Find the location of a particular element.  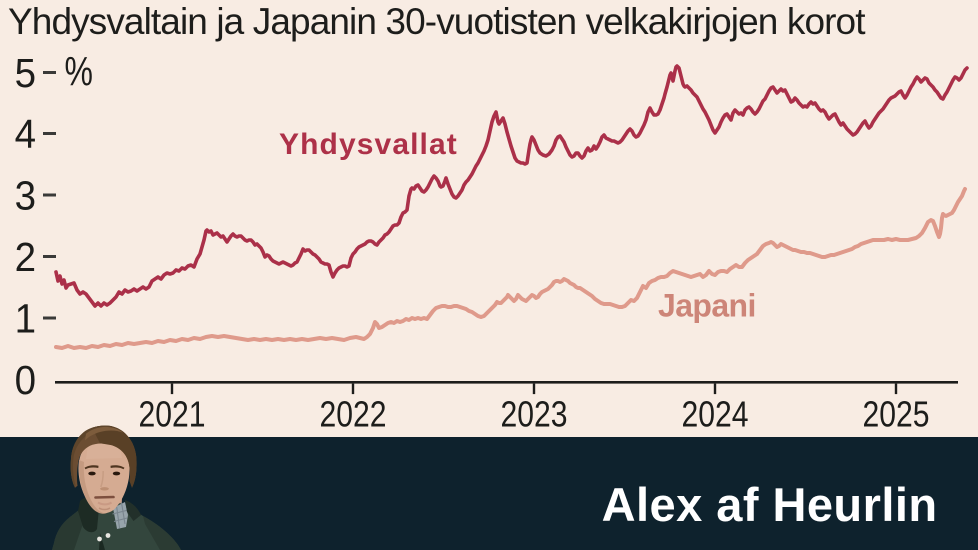

svg-text: Yhdysvallat is located at coordinates (368, 144).